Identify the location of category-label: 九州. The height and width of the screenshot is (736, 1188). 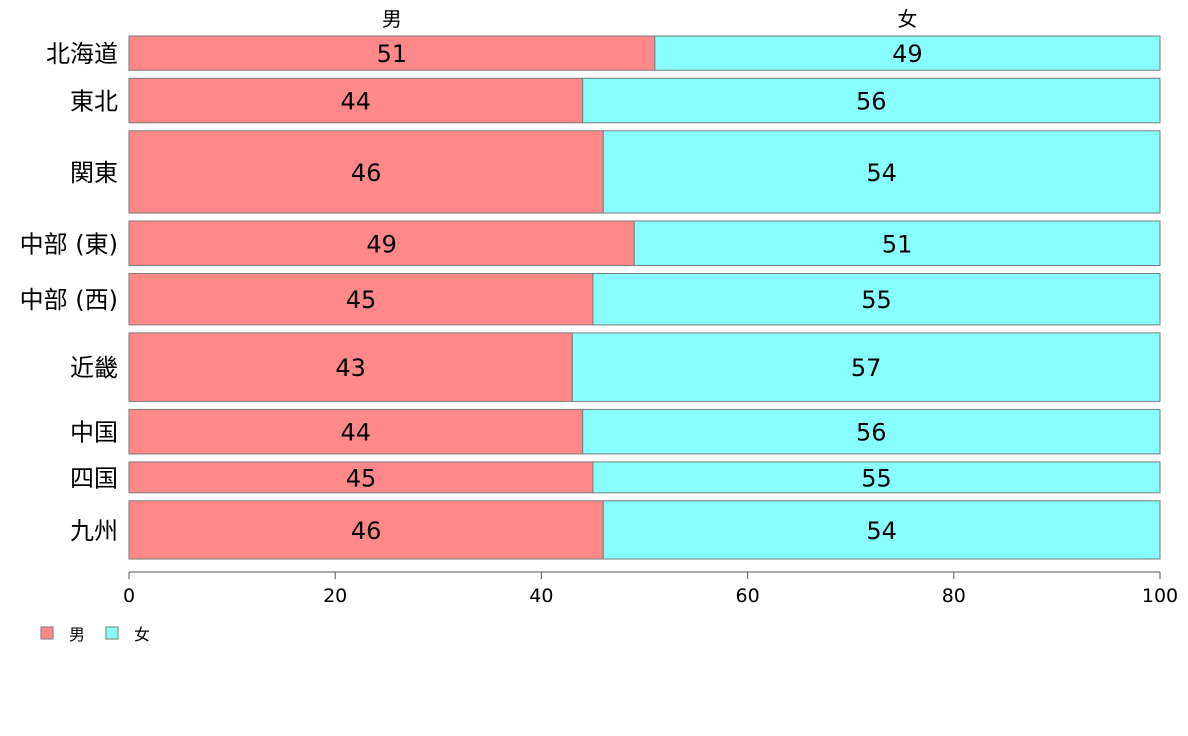
(94, 531).